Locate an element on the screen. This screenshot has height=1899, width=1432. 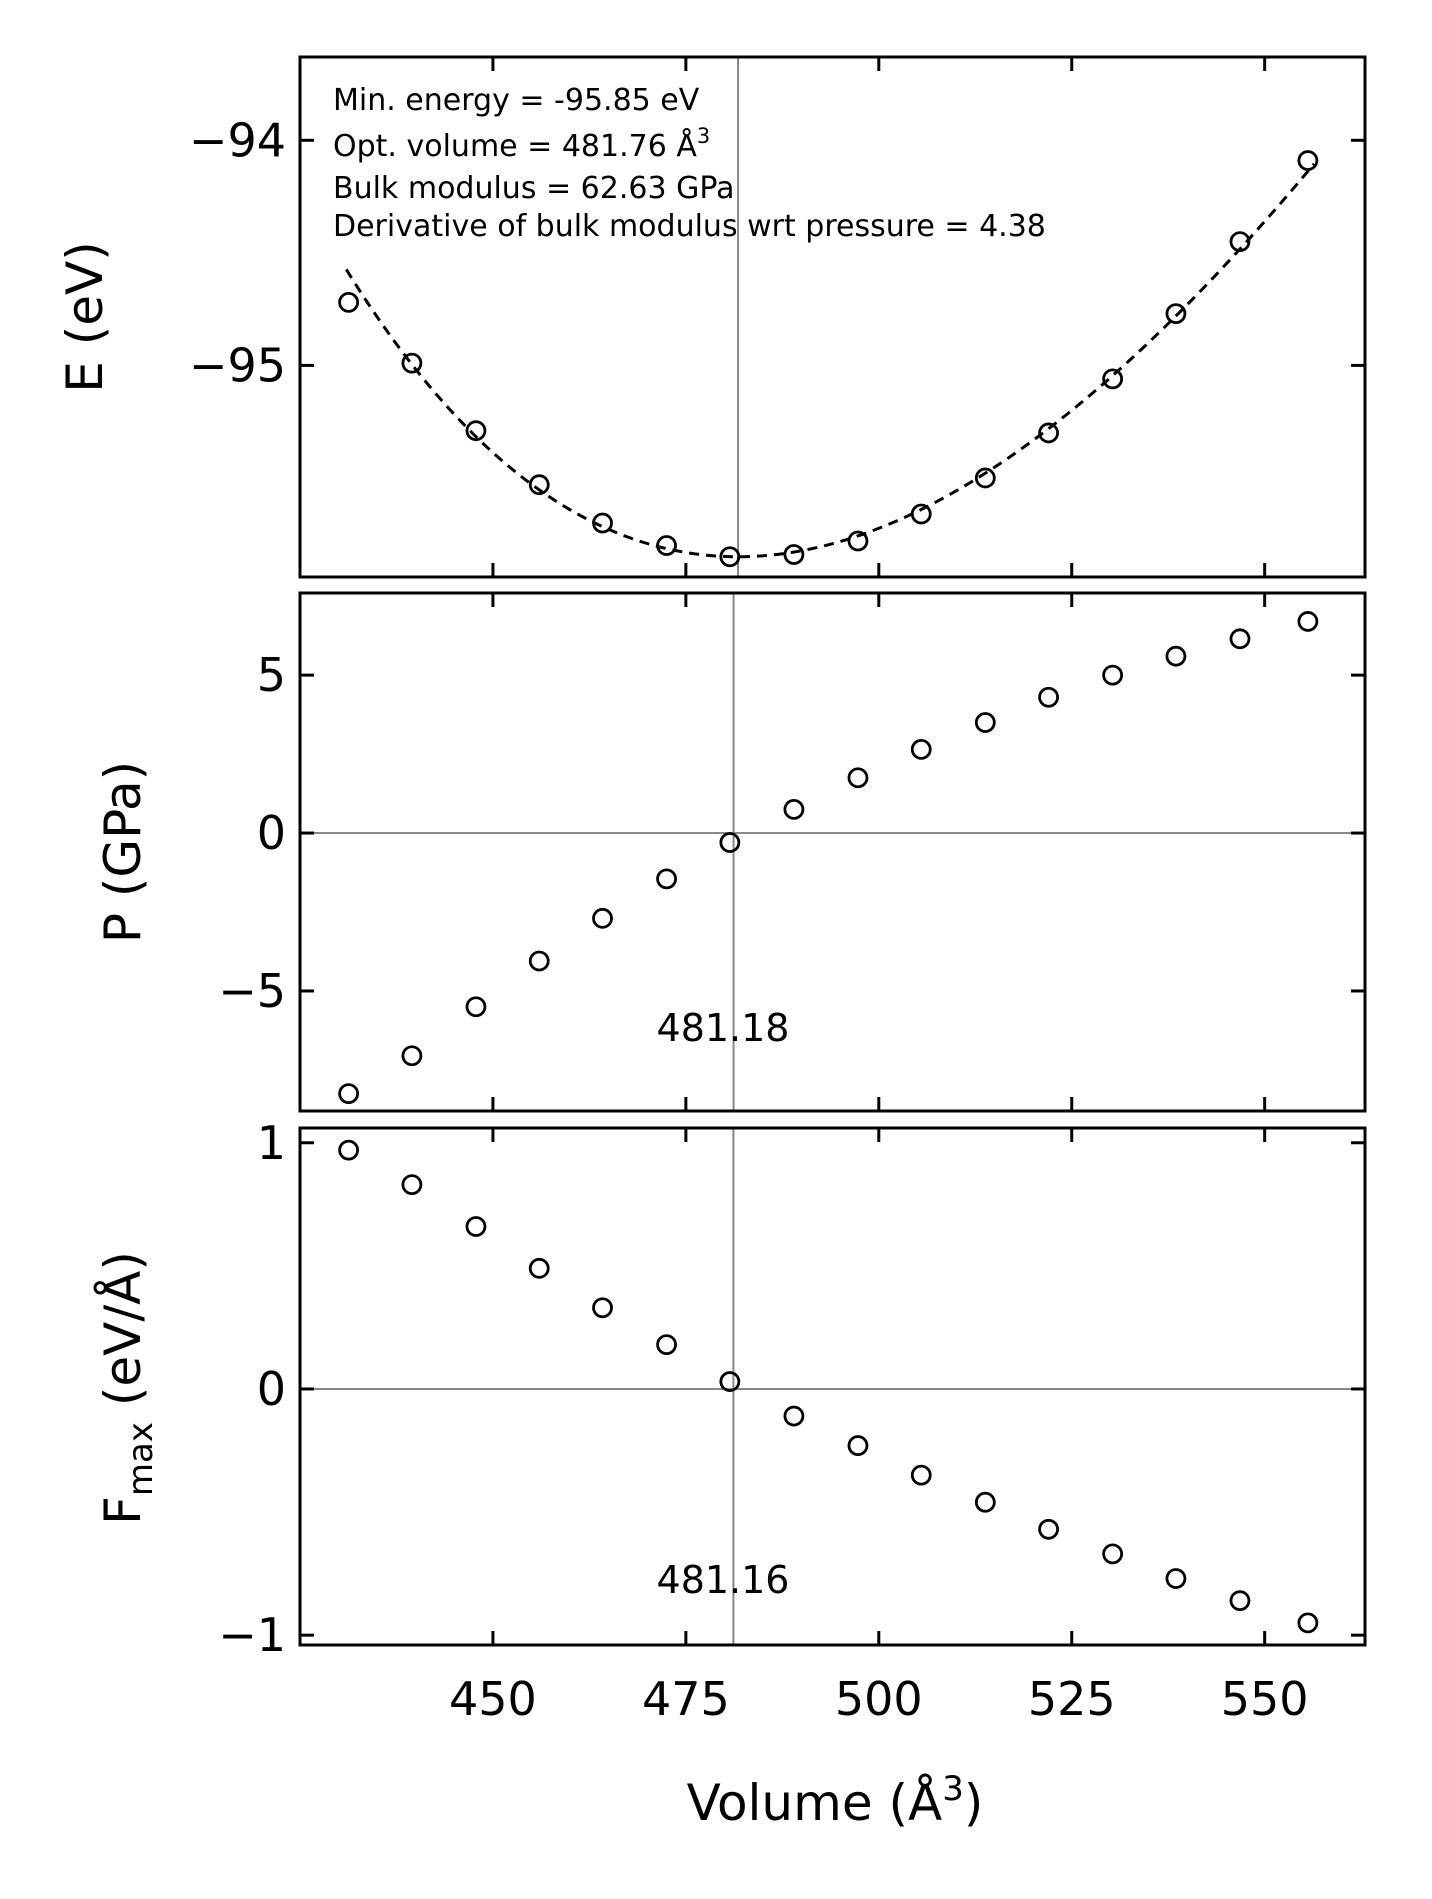
annotation-min-energy: Min. energy = -95.85 eV is located at coordinates (516, 100).